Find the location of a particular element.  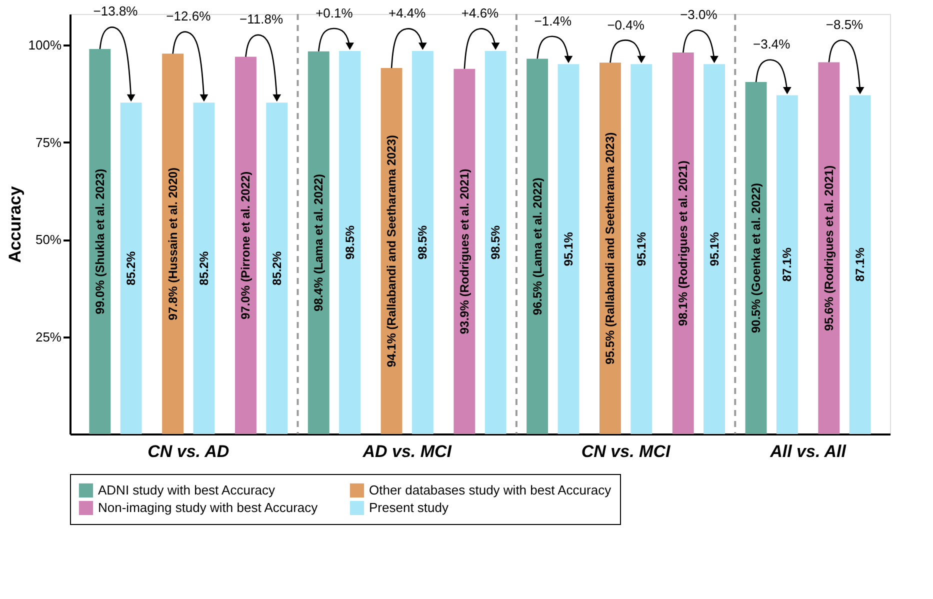

data-label: 99.0% (Shukla et al. 2023) is located at coordinates (99, 241).